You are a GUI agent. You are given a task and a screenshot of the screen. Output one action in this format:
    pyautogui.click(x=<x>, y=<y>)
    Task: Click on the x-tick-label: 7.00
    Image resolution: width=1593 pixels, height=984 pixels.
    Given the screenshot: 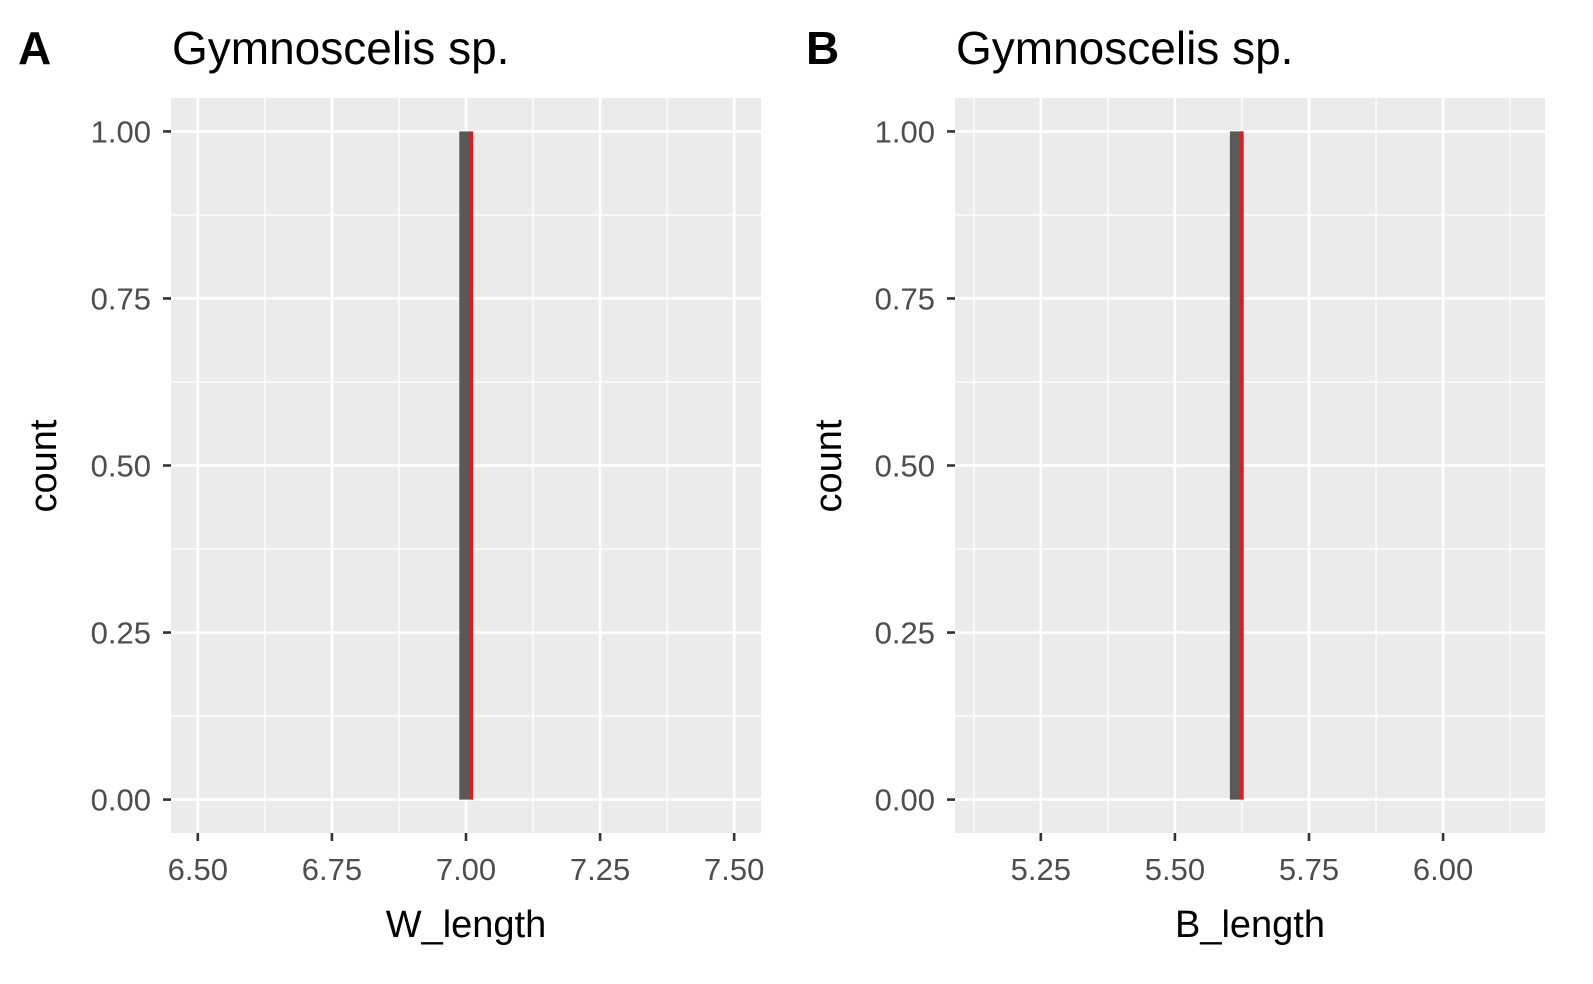 What is the action you would take?
    pyautogui.click(x=466, y=869)
    